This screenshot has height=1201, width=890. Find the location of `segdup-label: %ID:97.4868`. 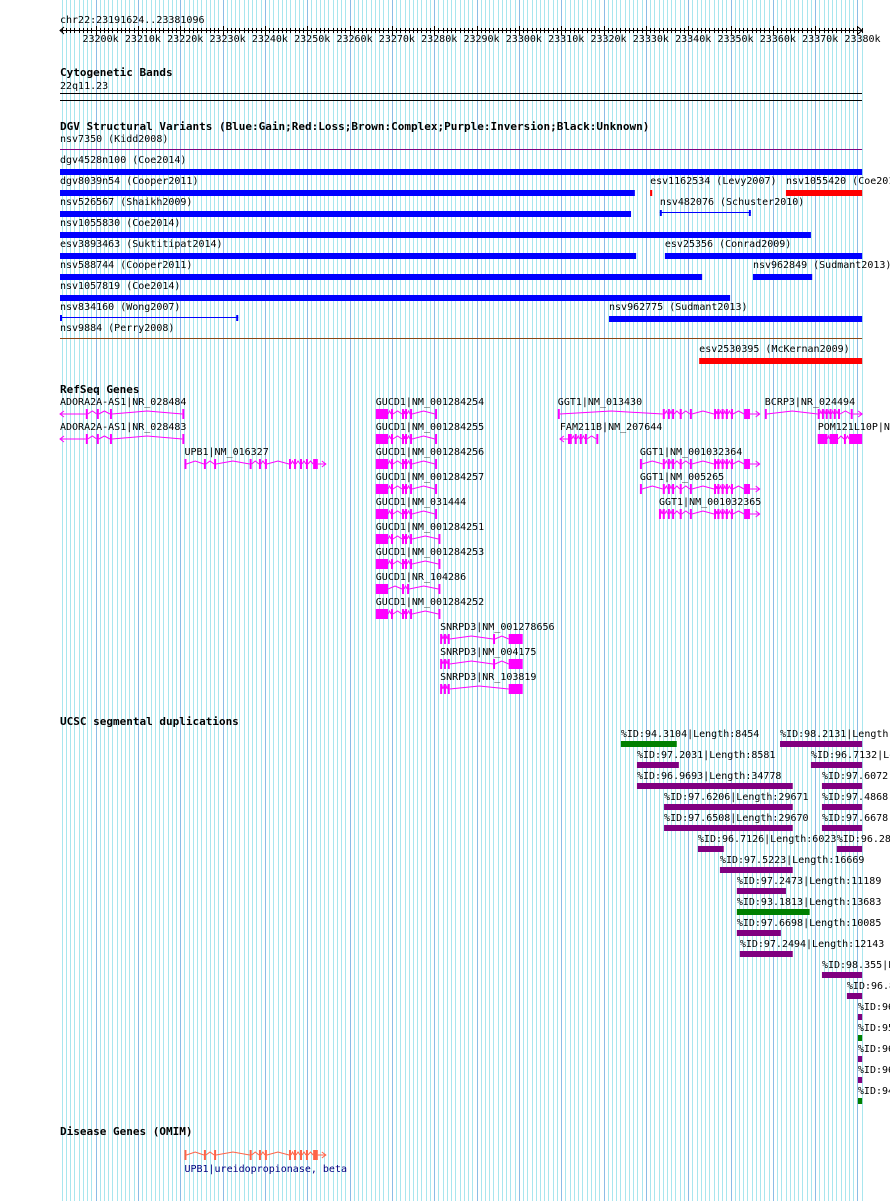

segdup-label: %ID:97.4868 is located at coordinates (855, 797).